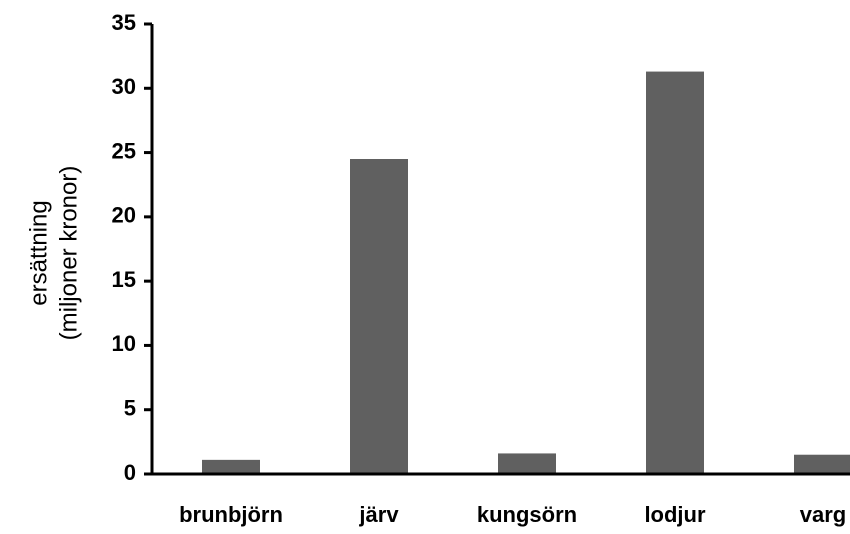  I want to click on bar-lodjur, so click(675, 273).